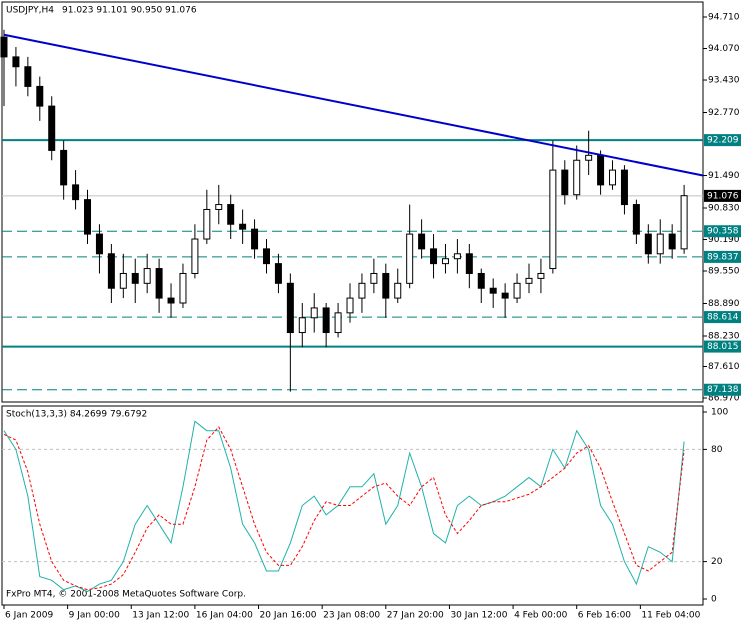  I want to click on indicator-title: Stoch(13,3,3) 84.2699 79.6792, so click(76, 415).